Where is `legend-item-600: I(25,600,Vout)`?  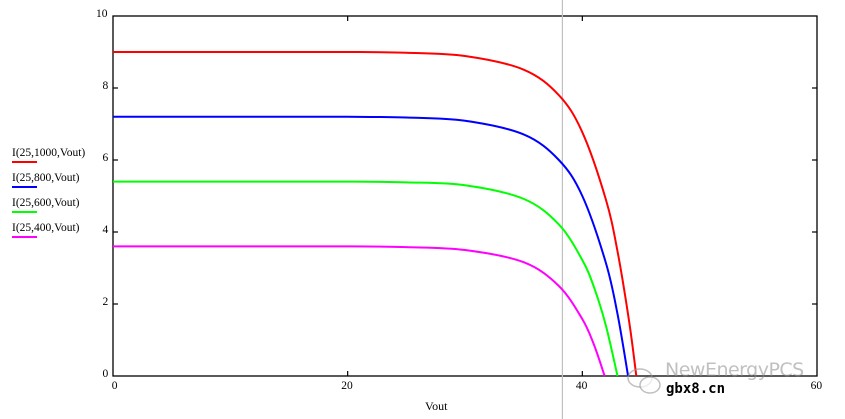
legend-item-600: I(25,600,Vout) is located at coordinates (48, 208).